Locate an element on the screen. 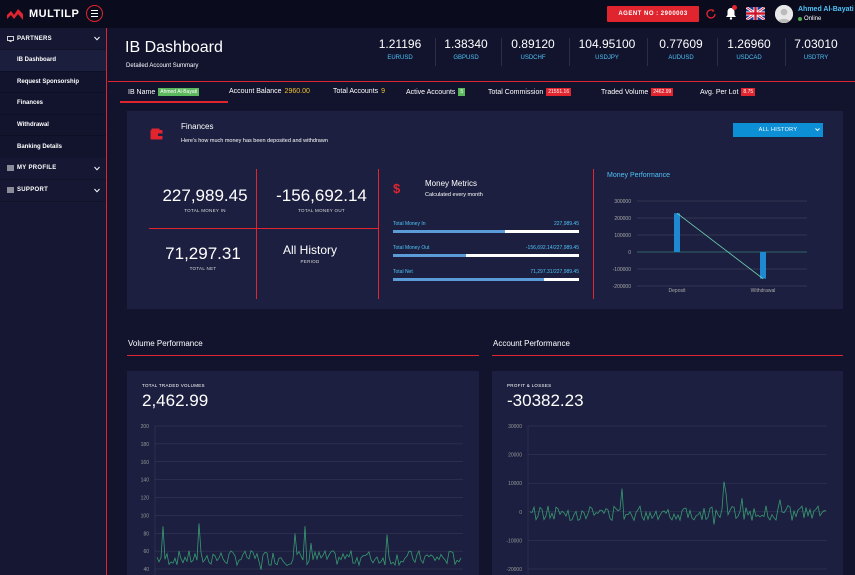 The height and width of the screenshot is (575, 855). y-tick-label: 100 is located at coordinates (145, 516).